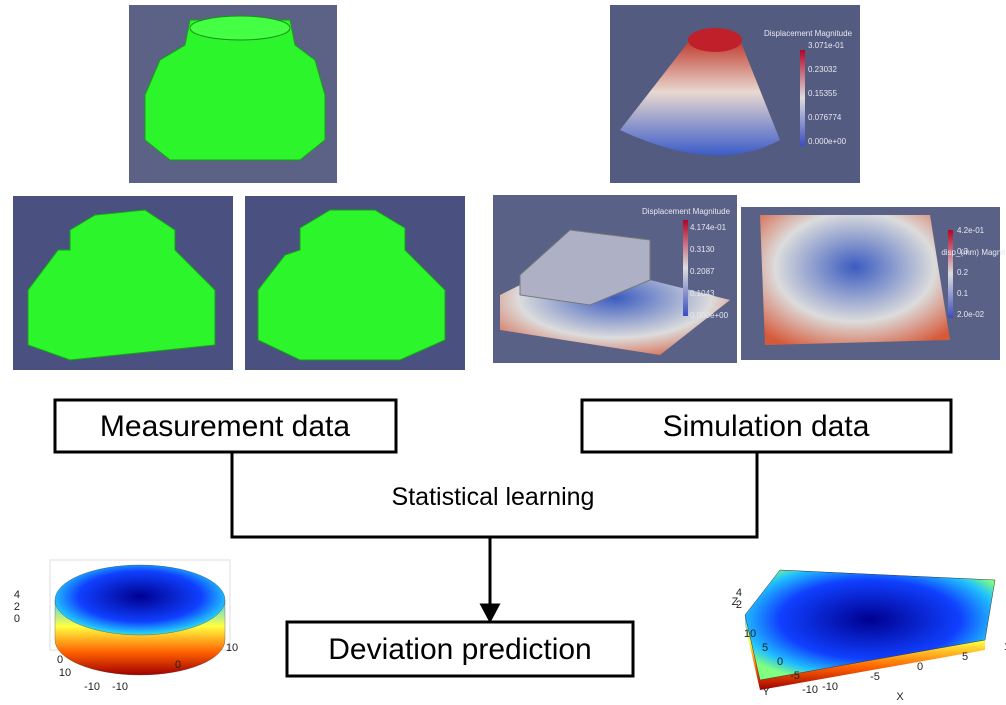 Image resolution: width=1006 pixels, height=705 pixels. I want to click on label: 0.1, so click(963, 293).